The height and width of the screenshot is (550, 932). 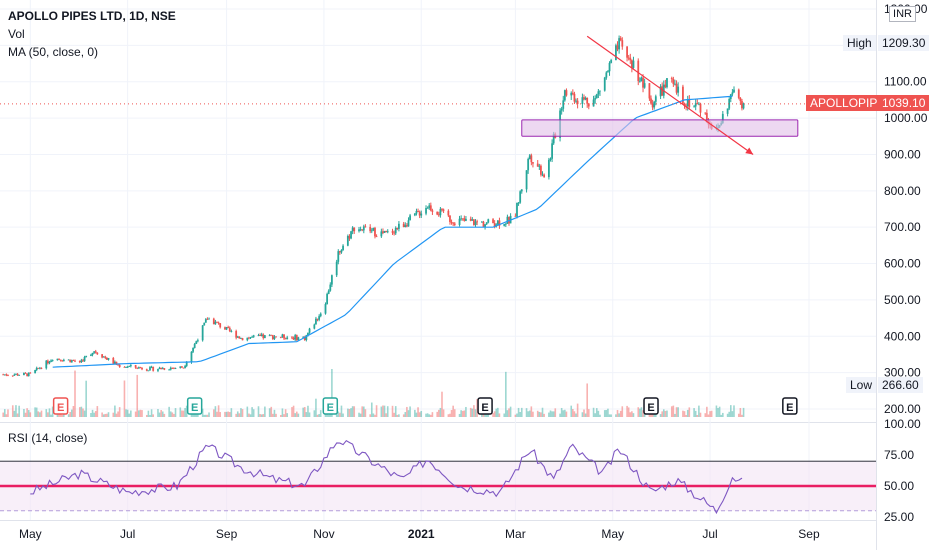 I want to click on price-tick-label: 500.00, so click(x=902, y=300).